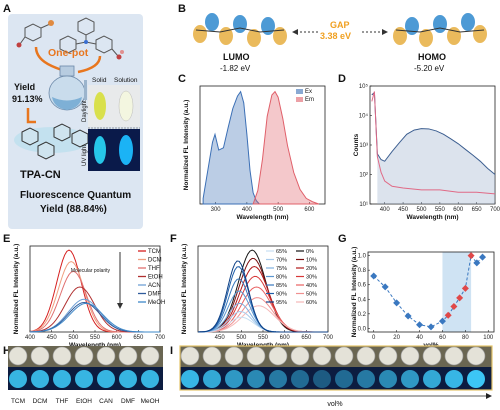 This screenshot has height=410, width=500. I want to click on chart-c-y-axis-label: Normalized FL Intensity (a.u.), so click(186, 145).